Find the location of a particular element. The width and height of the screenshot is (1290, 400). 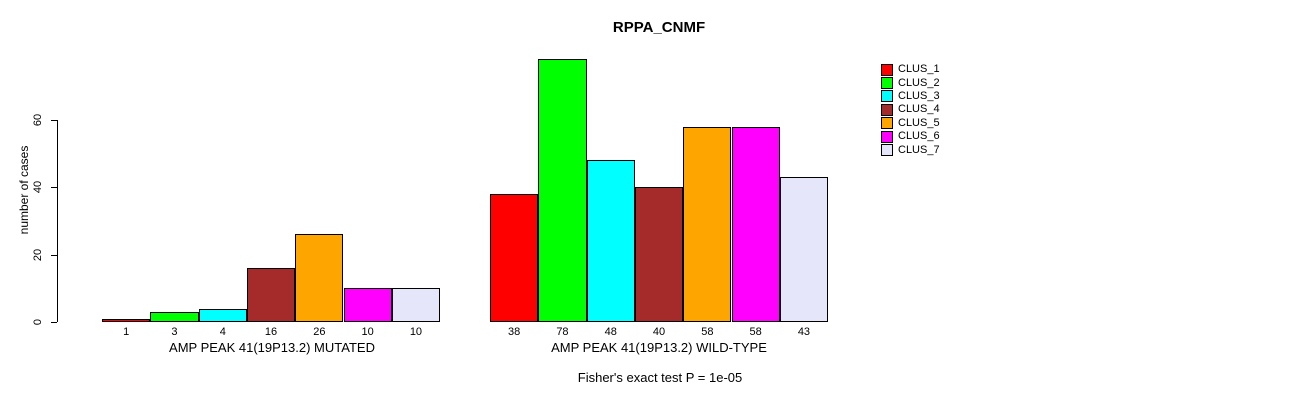

bar-value-label: 1 is located at coordinates (126, 332).